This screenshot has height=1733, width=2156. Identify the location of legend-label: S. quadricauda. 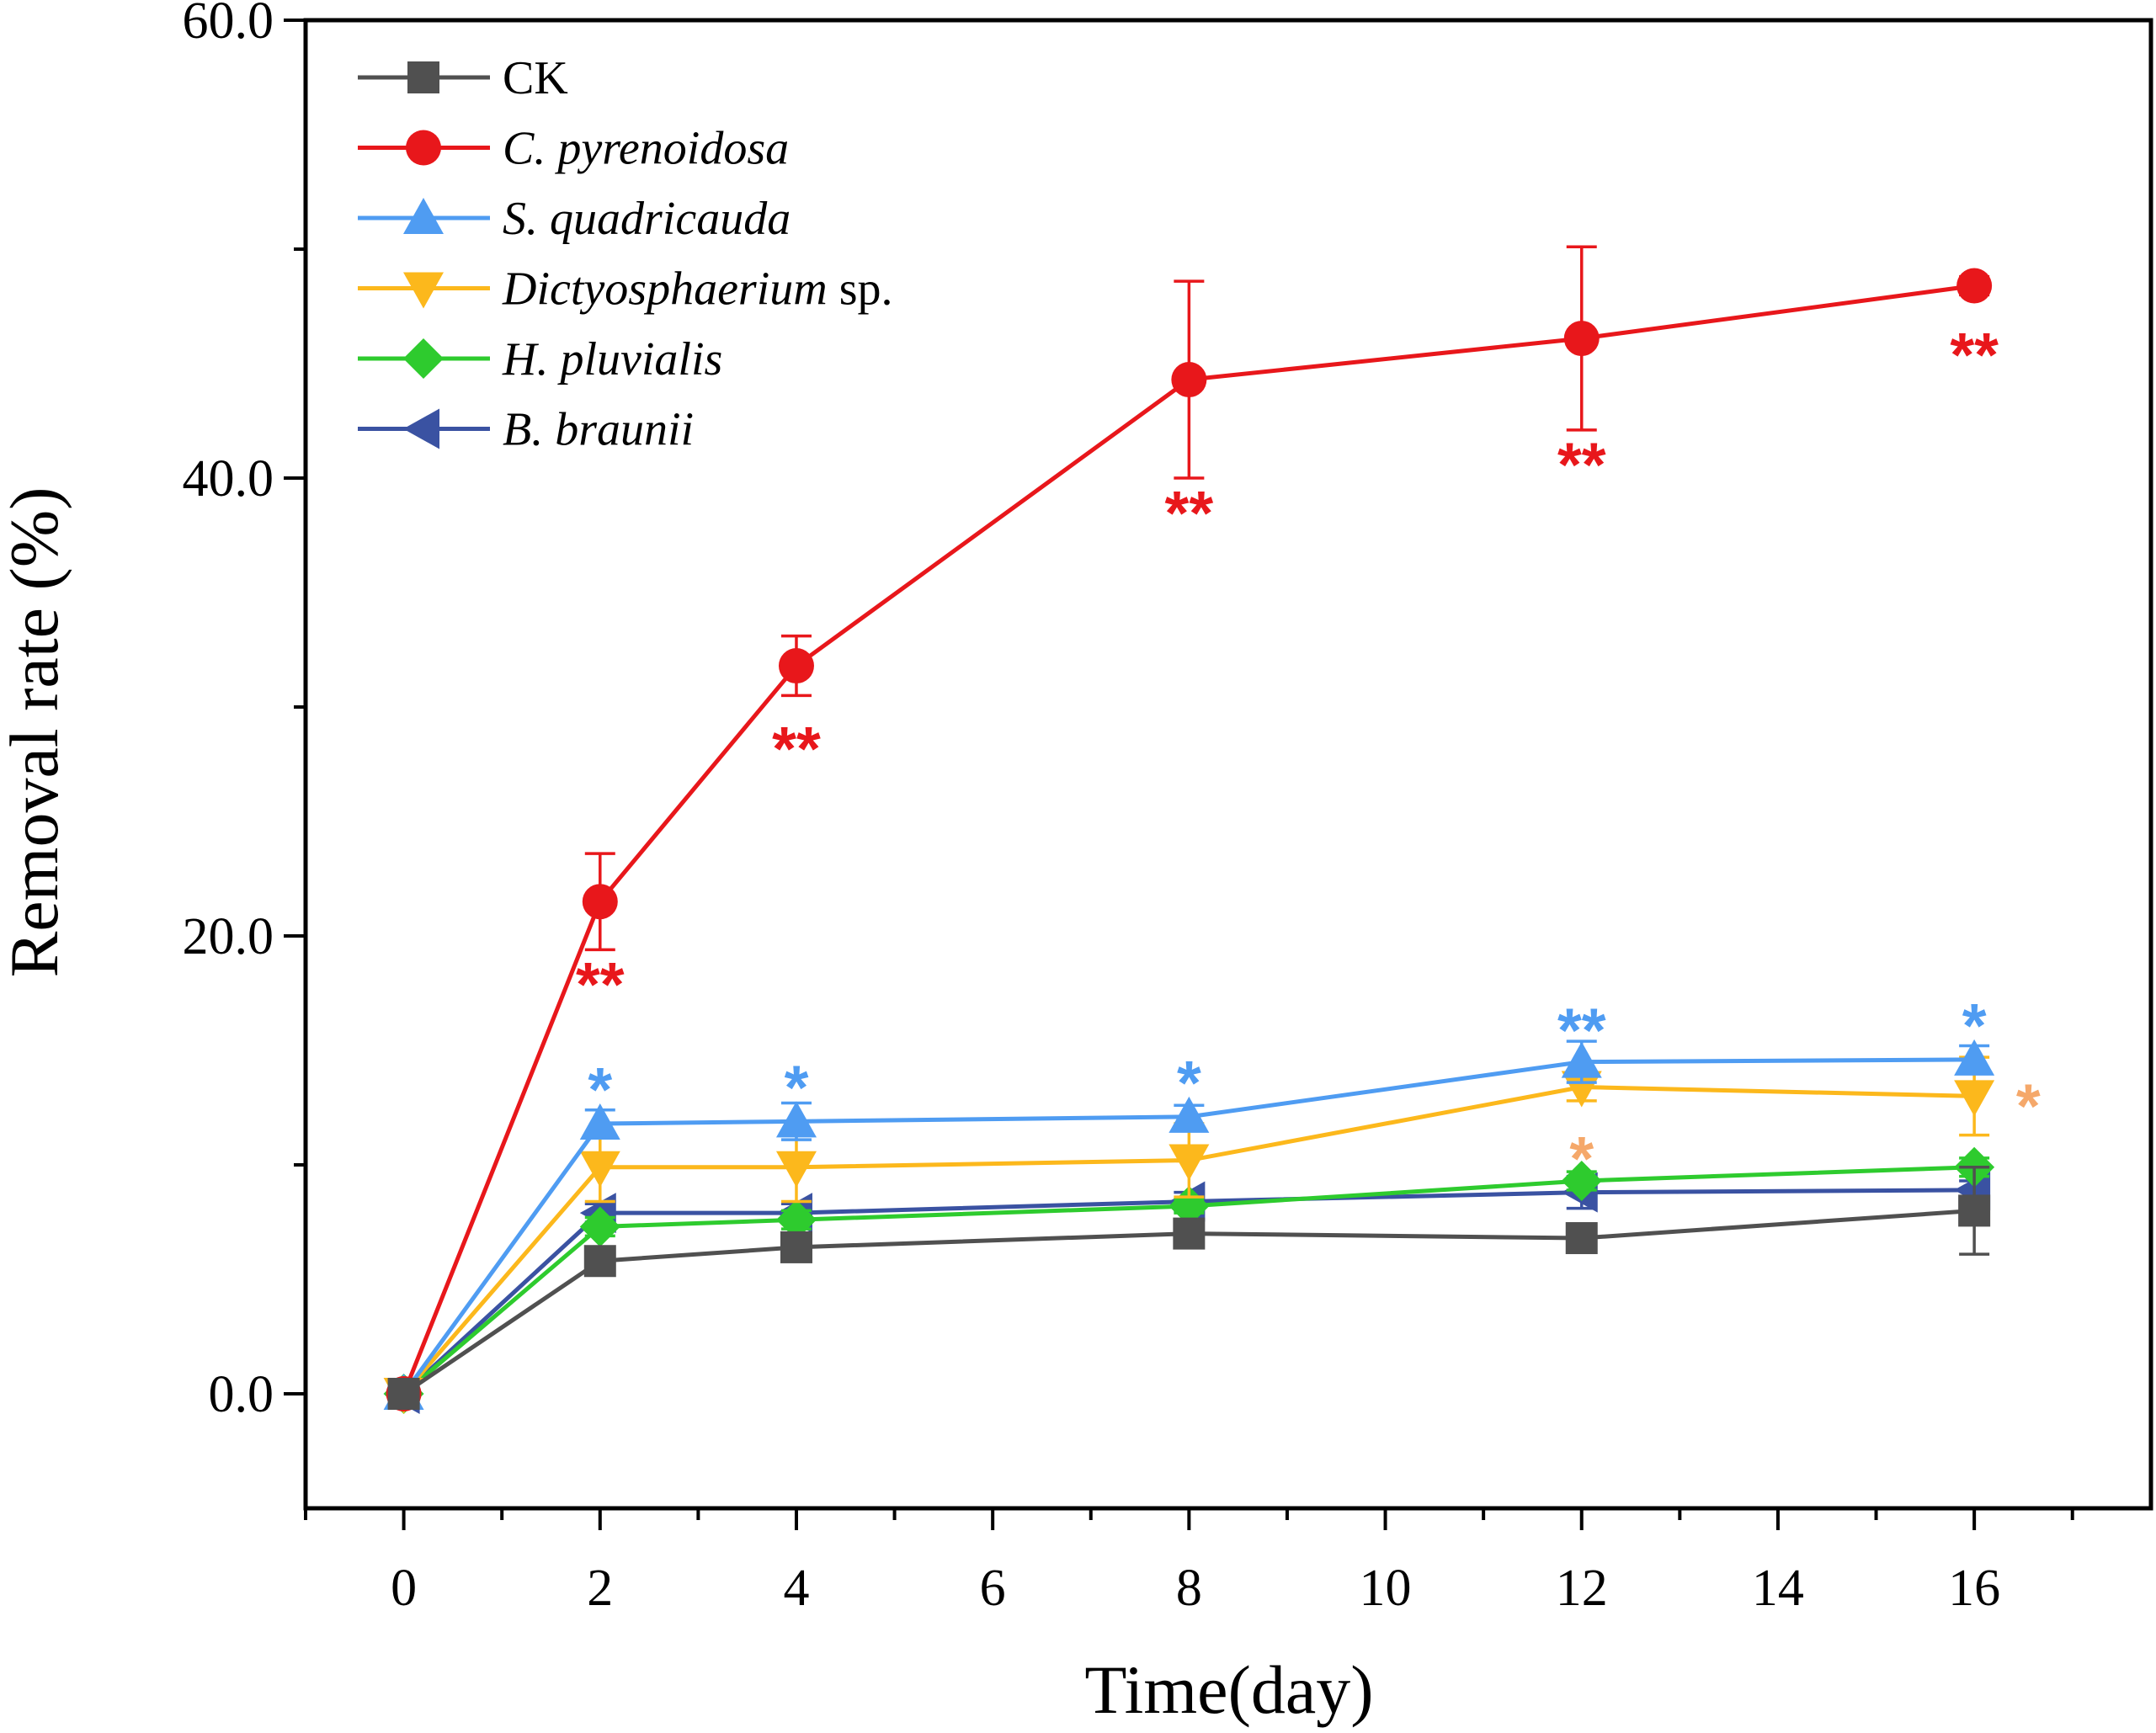
(647, 219).